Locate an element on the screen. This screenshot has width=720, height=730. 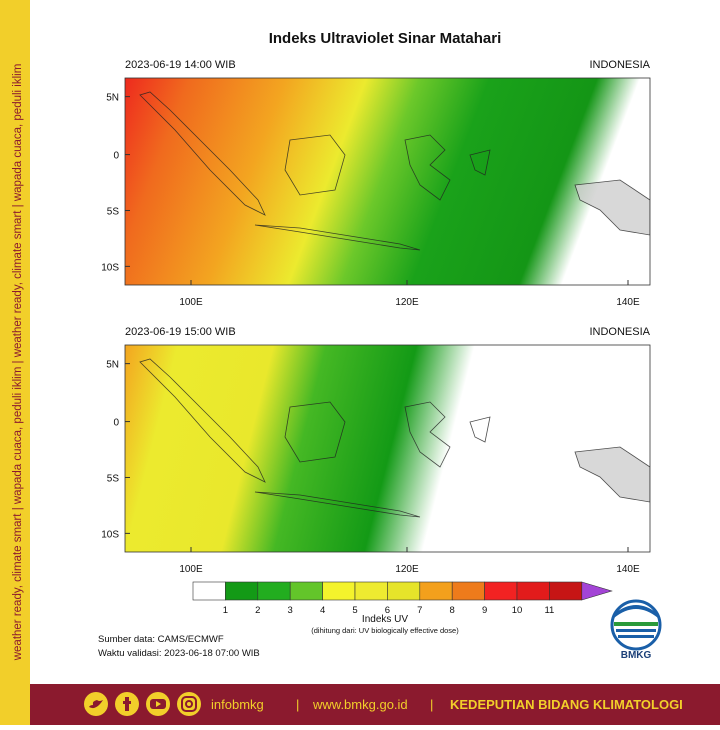
colorbar: 1 2 3 4 5 6 7 8 9 10 11 is located at coordinates (402, 598).